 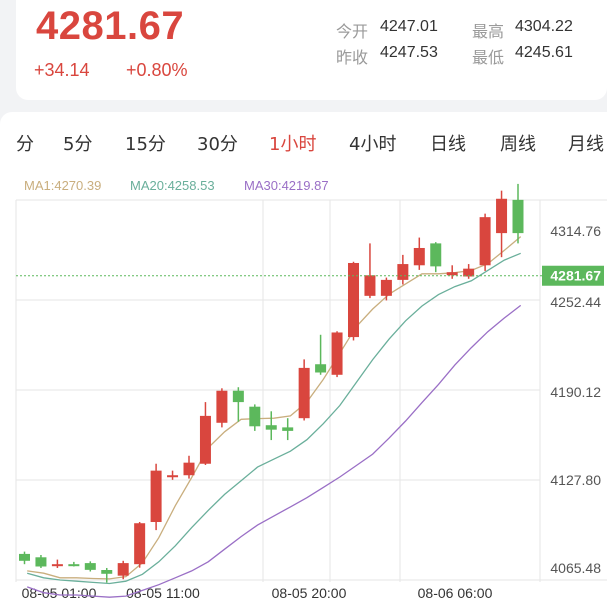 What do you see at coordinates (293, 144) in the screenshot?
I see `tab-1hour: 1小时` at bounding box center [293, 144].